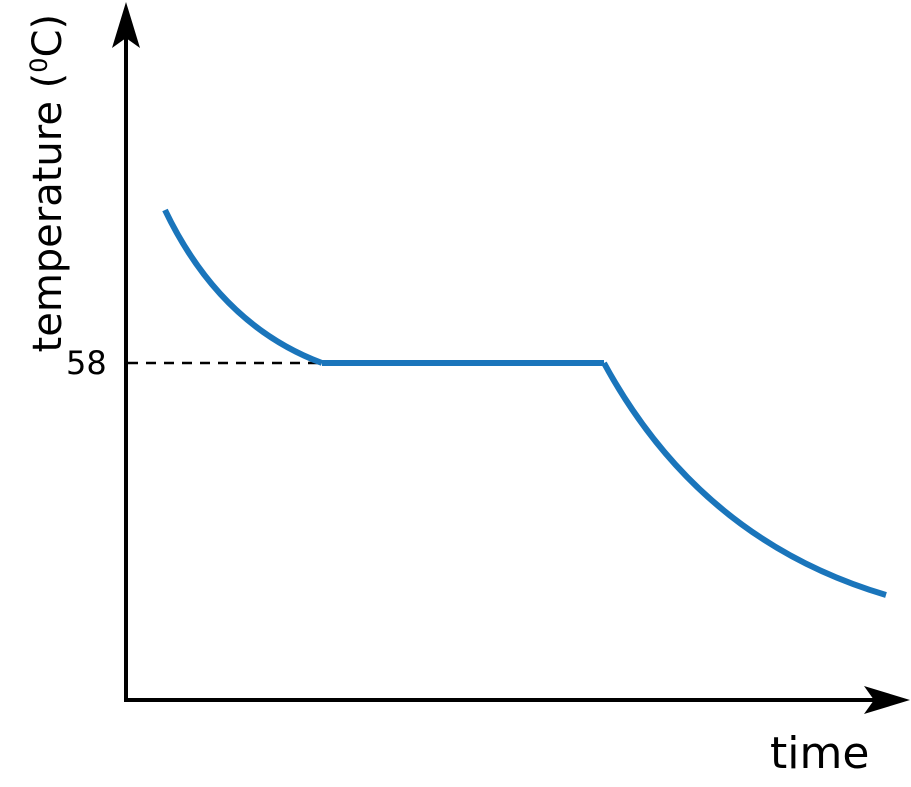  I want to click on curve-segment-cooling-liquid, so click(243, 287).